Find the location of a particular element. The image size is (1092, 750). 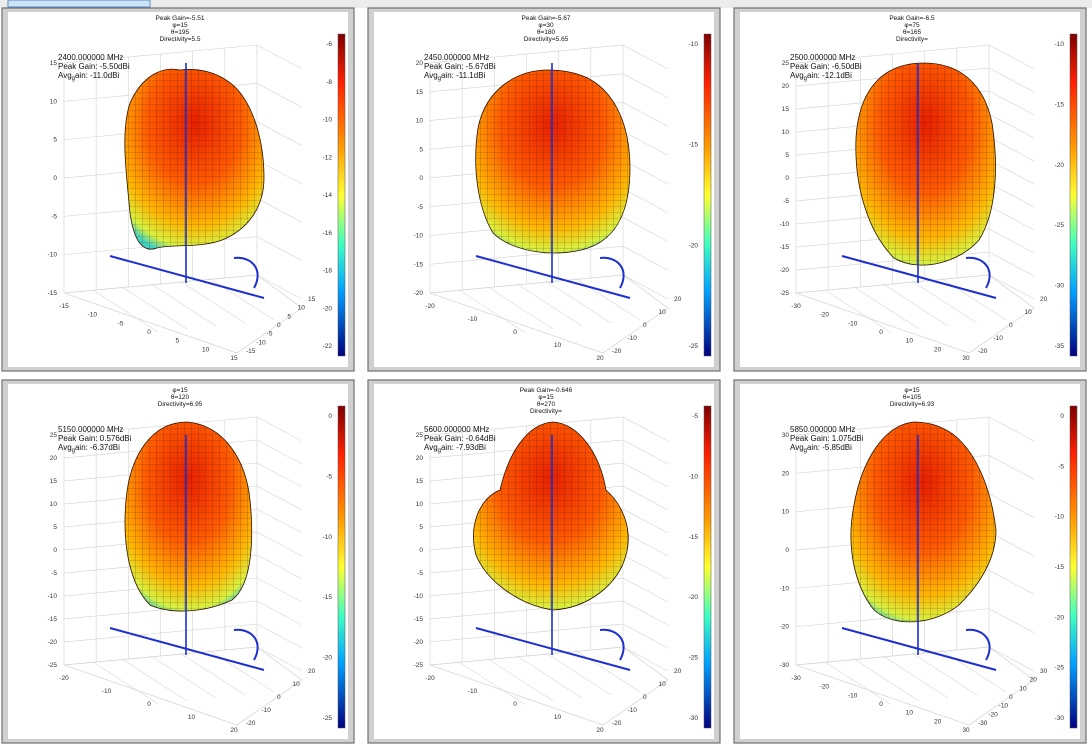

colorbar-tick-label: -30 is located at coordinates (1060, 718).